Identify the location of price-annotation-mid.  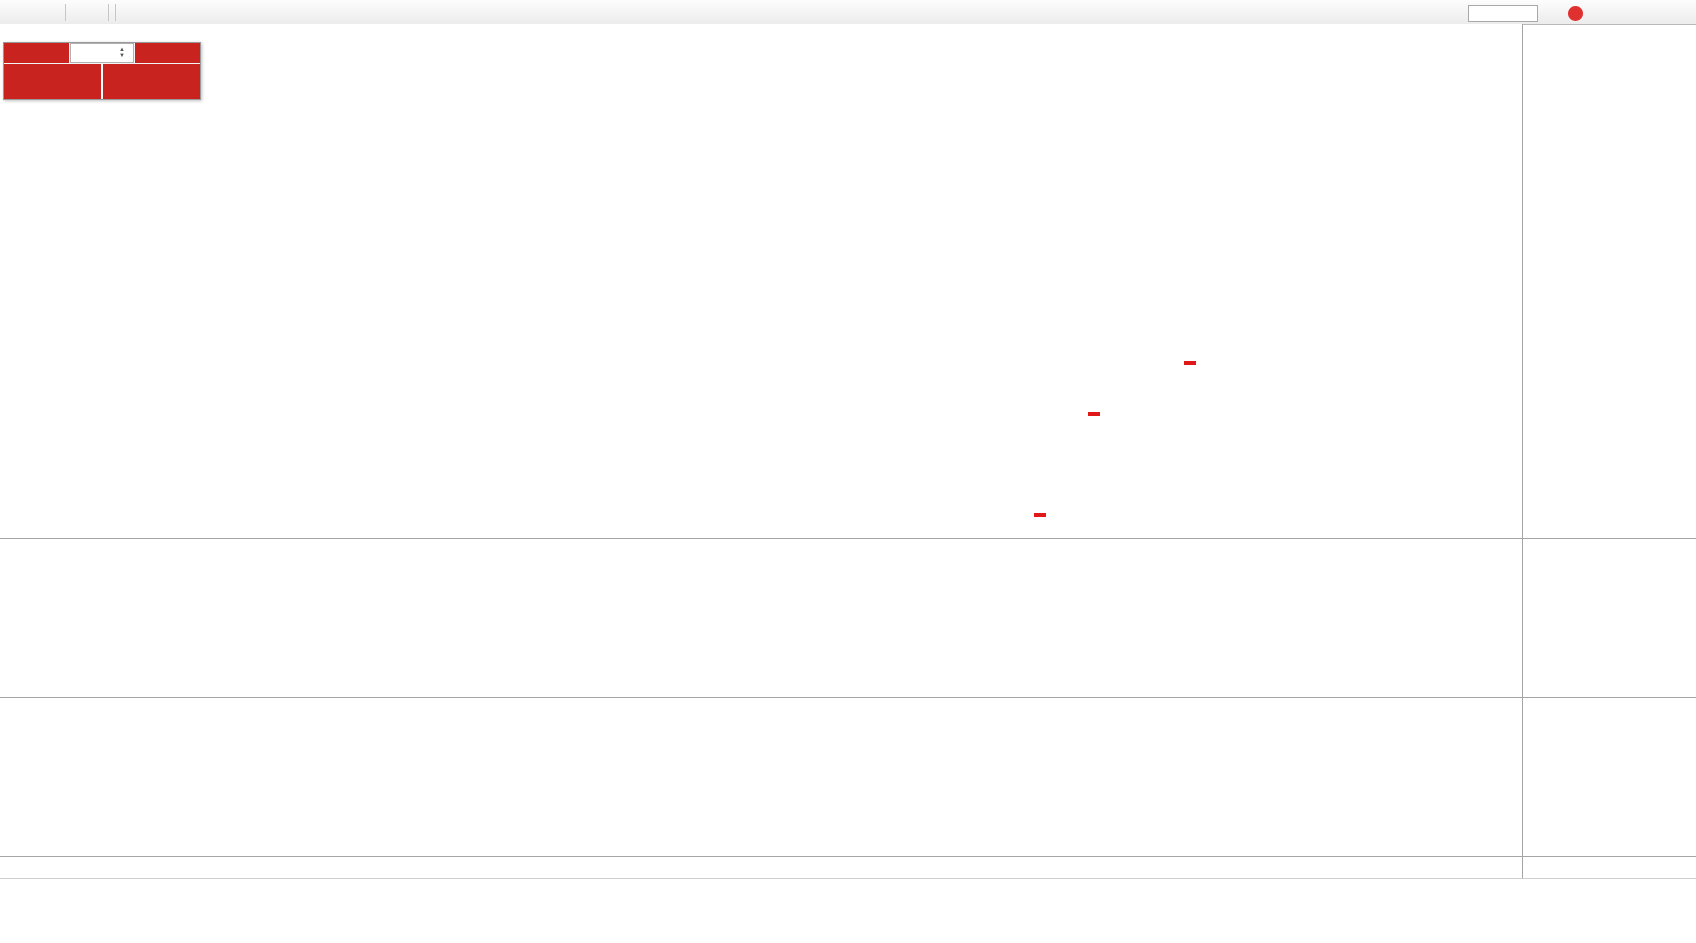
(1094, 414).